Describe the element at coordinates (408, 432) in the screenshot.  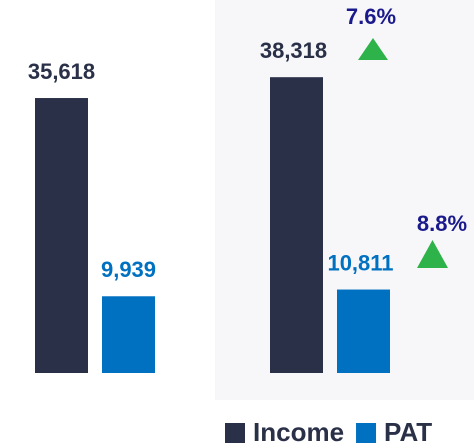
I see `legend-label: PAT` at that location.